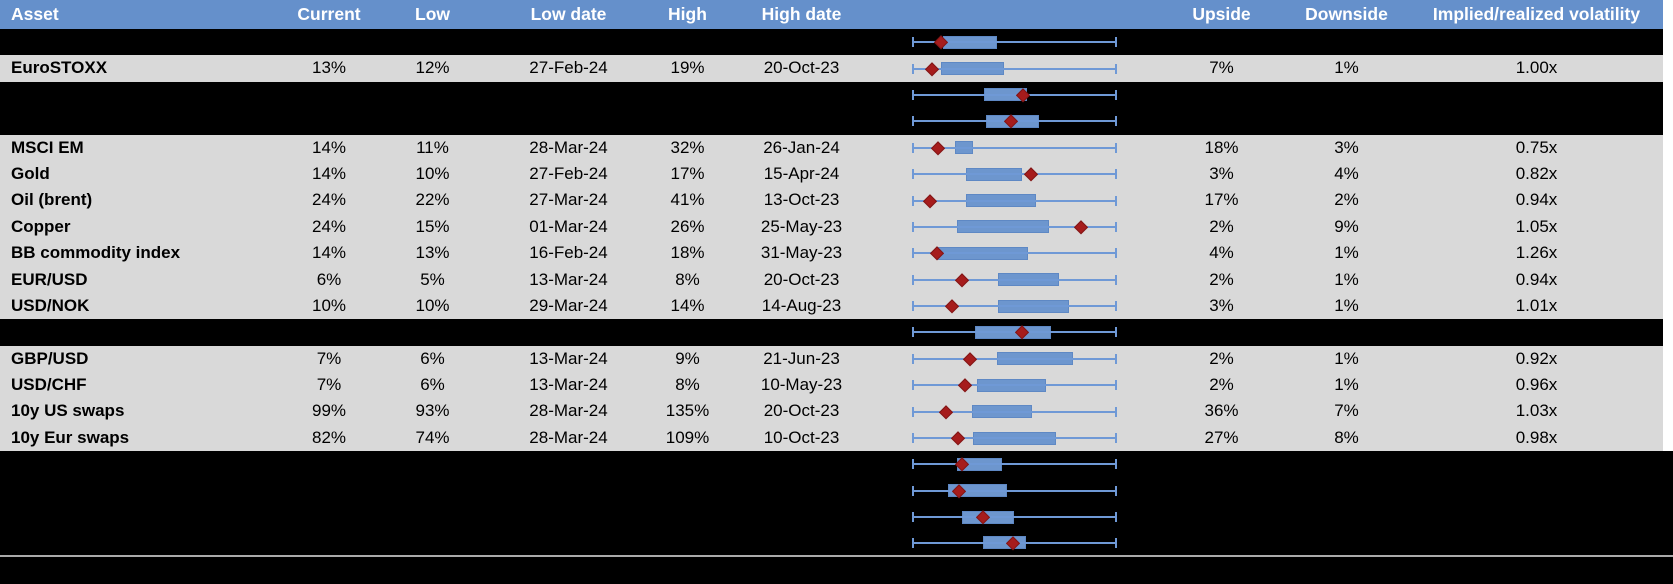  I want to click on column-header-high-date: High date, so click(801, 14).